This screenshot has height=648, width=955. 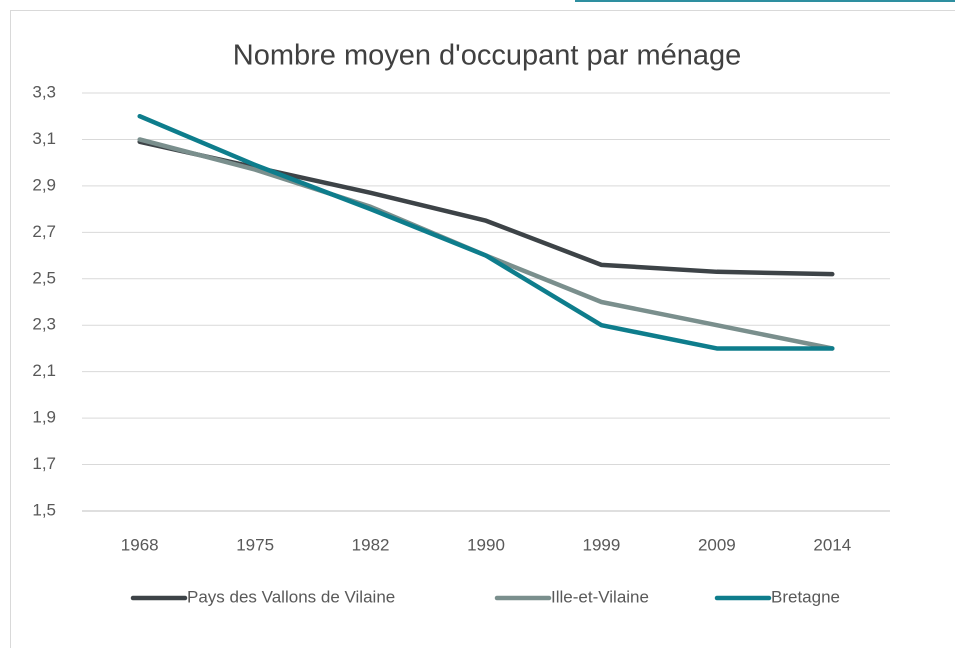 I want to click on legend-label: Pays des Vallons de Vilaine, so click(x=291, y=596).